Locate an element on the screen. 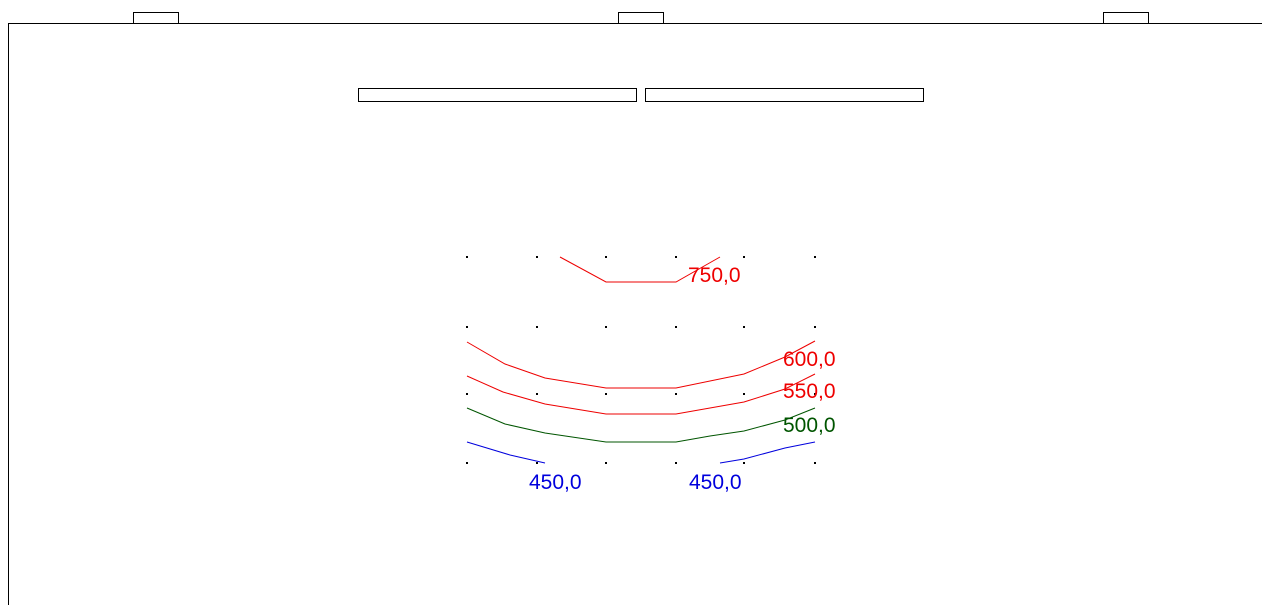 This screenshot has height=605, width=1262. contour-label-450-right: 450,0 is located at coordinates (715, 482).